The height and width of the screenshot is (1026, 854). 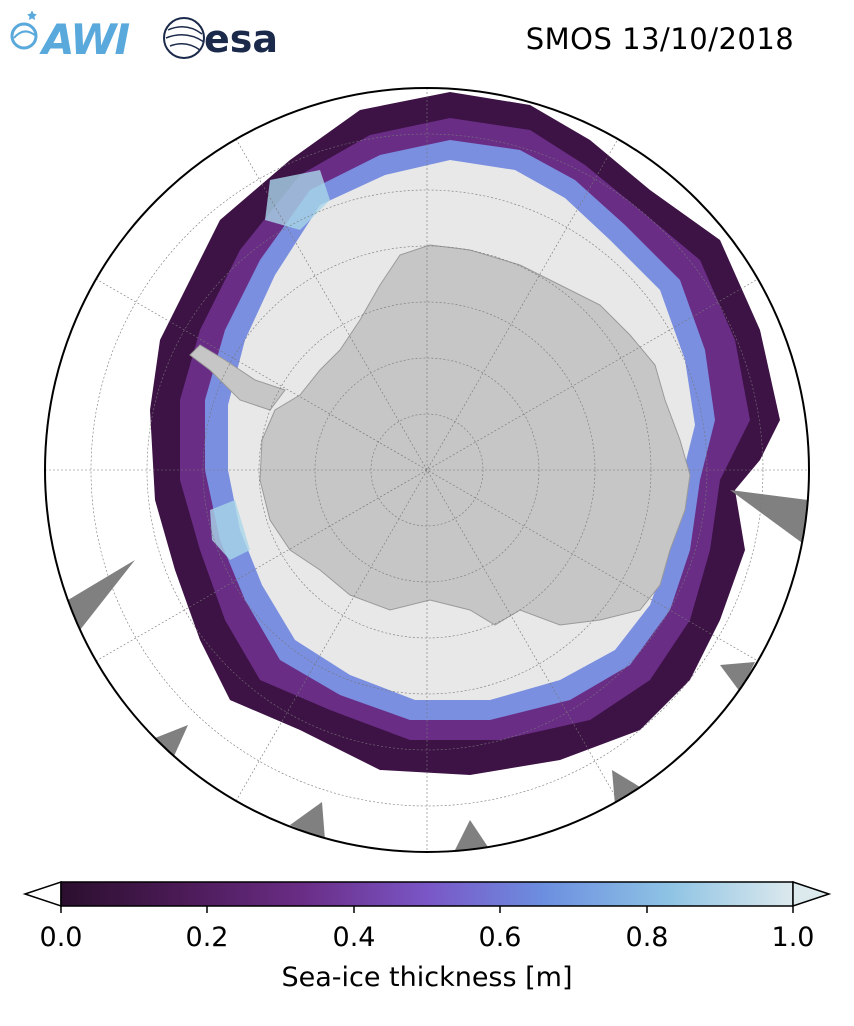 I want to click on map-title: SMOS 13/10/2018, so click(x=660, y=39).